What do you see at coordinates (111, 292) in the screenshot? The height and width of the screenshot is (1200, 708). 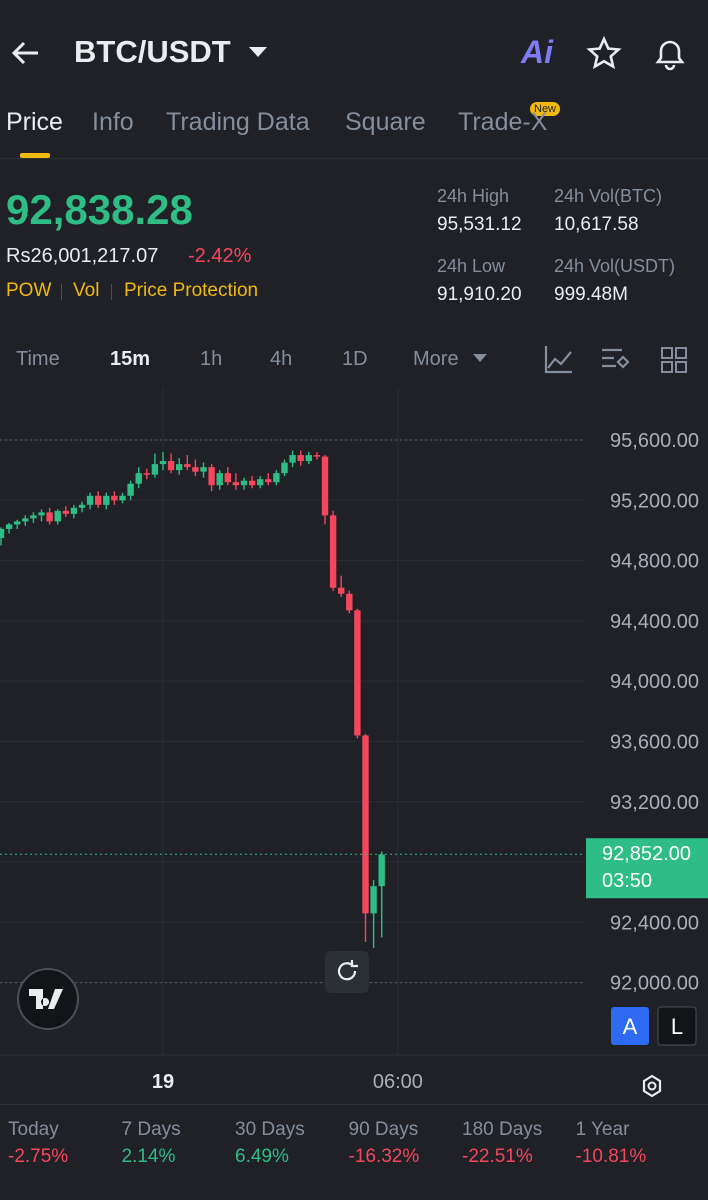 I see `tag-sep` at bounding box center [111, 292].